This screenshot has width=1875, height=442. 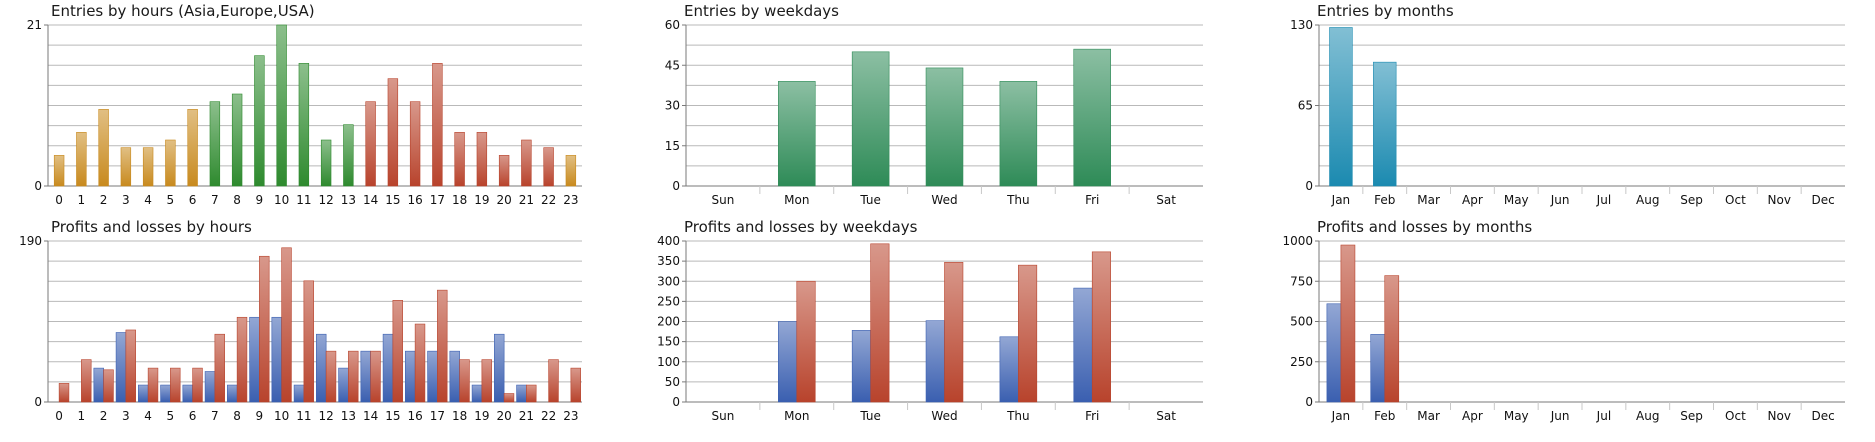 I want to click on bar-thu-s2, so click(x=1028, y=333).